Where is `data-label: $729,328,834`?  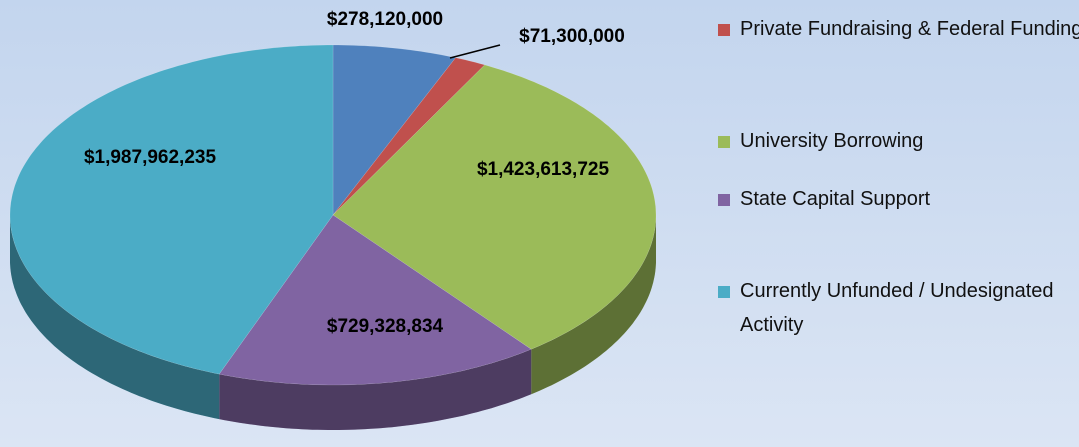 data-label: $729,328,834 is located at coordinates (385, 326).